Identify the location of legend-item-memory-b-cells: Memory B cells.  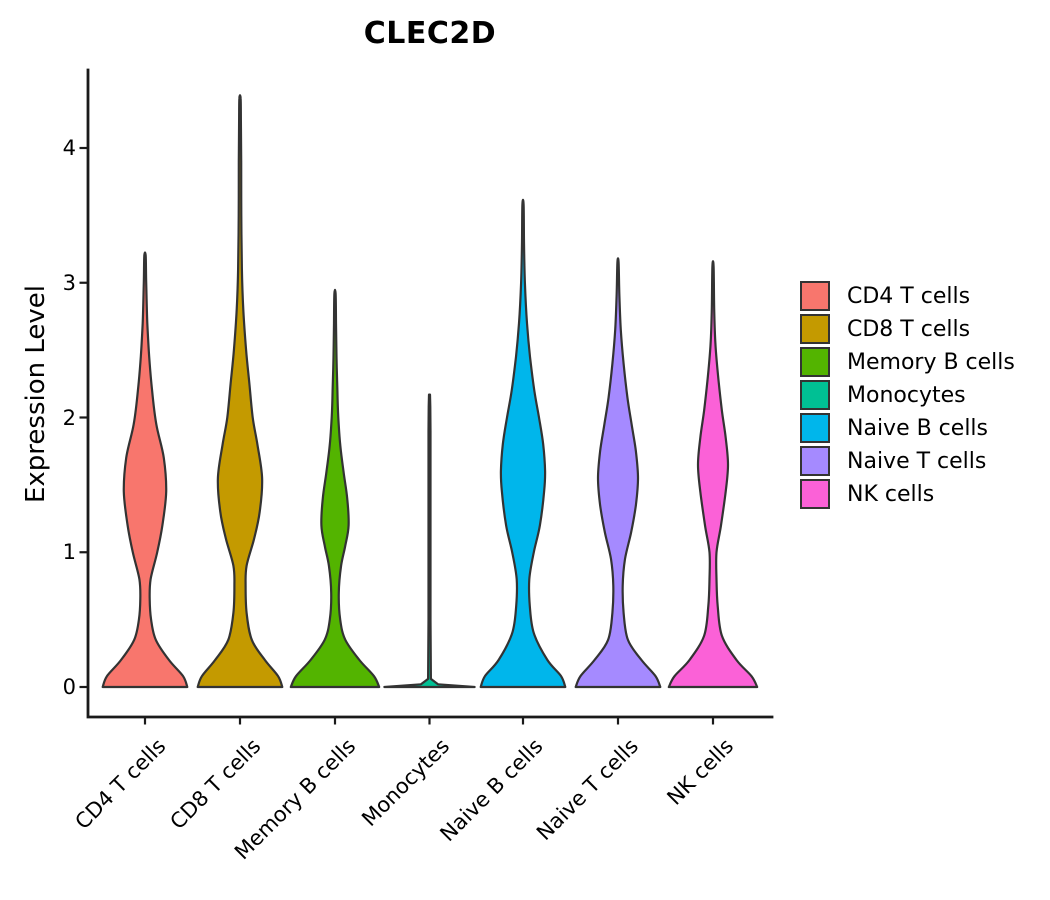
(907, 362).